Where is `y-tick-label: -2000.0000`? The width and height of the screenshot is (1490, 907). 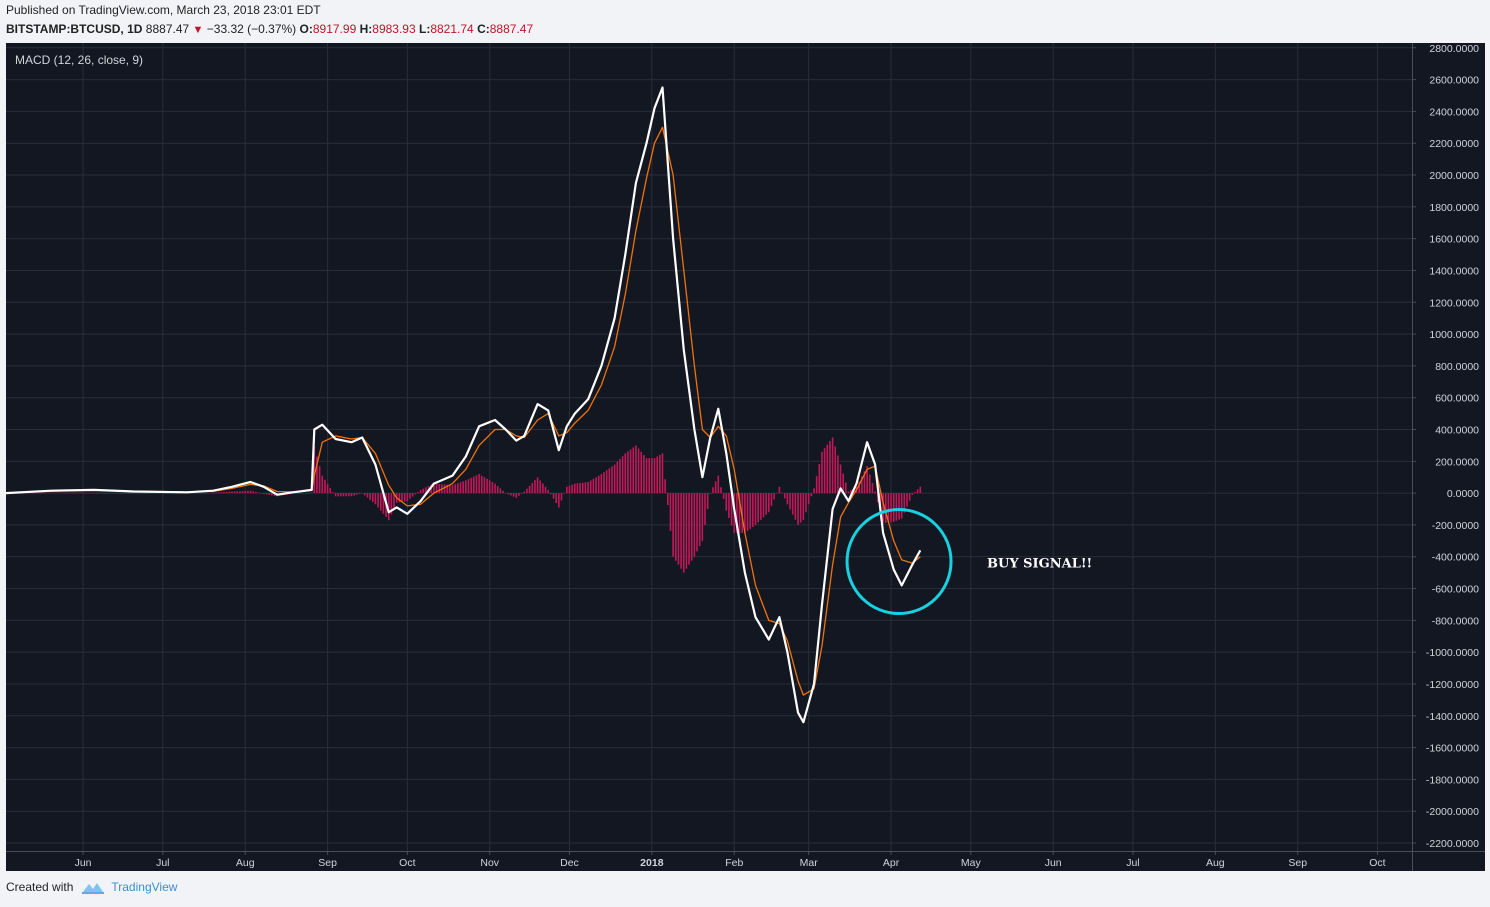 y-tick-label: -2000.0000 is located at coordinates (1452, 812).